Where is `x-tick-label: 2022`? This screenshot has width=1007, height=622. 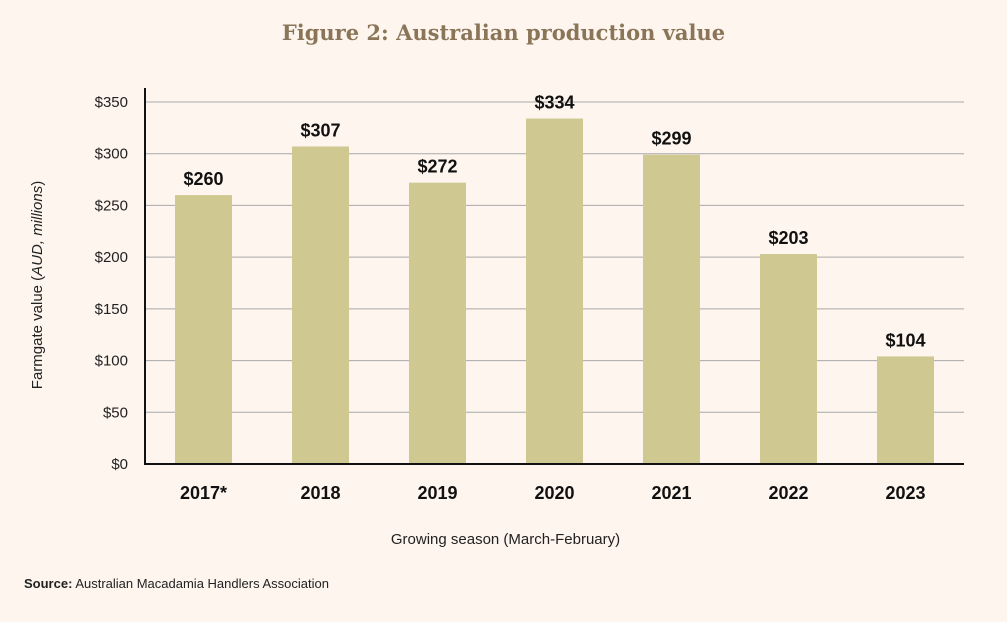
x-tick-label: 2022 is located at coordinates (788, 493).